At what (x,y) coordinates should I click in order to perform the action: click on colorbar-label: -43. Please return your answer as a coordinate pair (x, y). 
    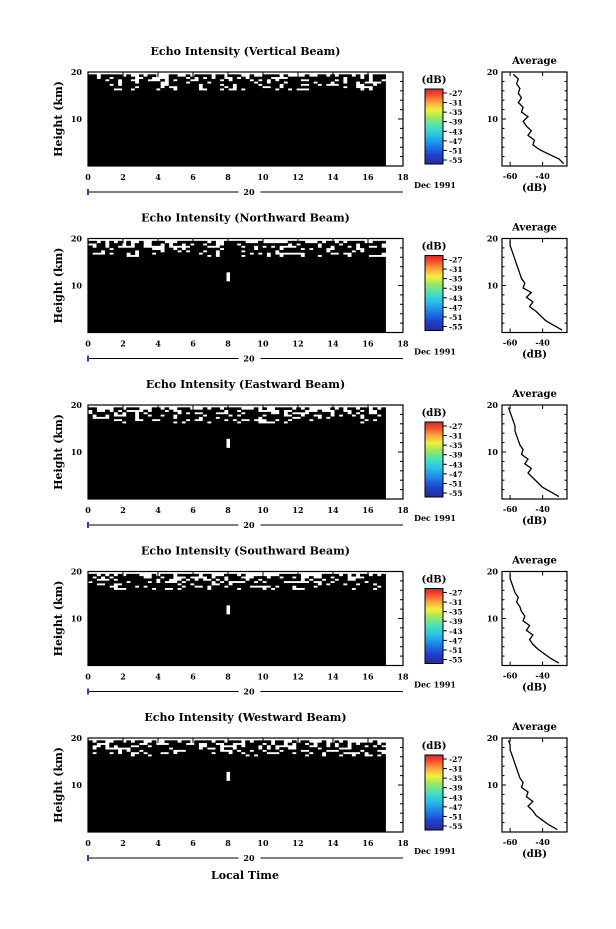
    Looking at the image, I should click on (456, 631).